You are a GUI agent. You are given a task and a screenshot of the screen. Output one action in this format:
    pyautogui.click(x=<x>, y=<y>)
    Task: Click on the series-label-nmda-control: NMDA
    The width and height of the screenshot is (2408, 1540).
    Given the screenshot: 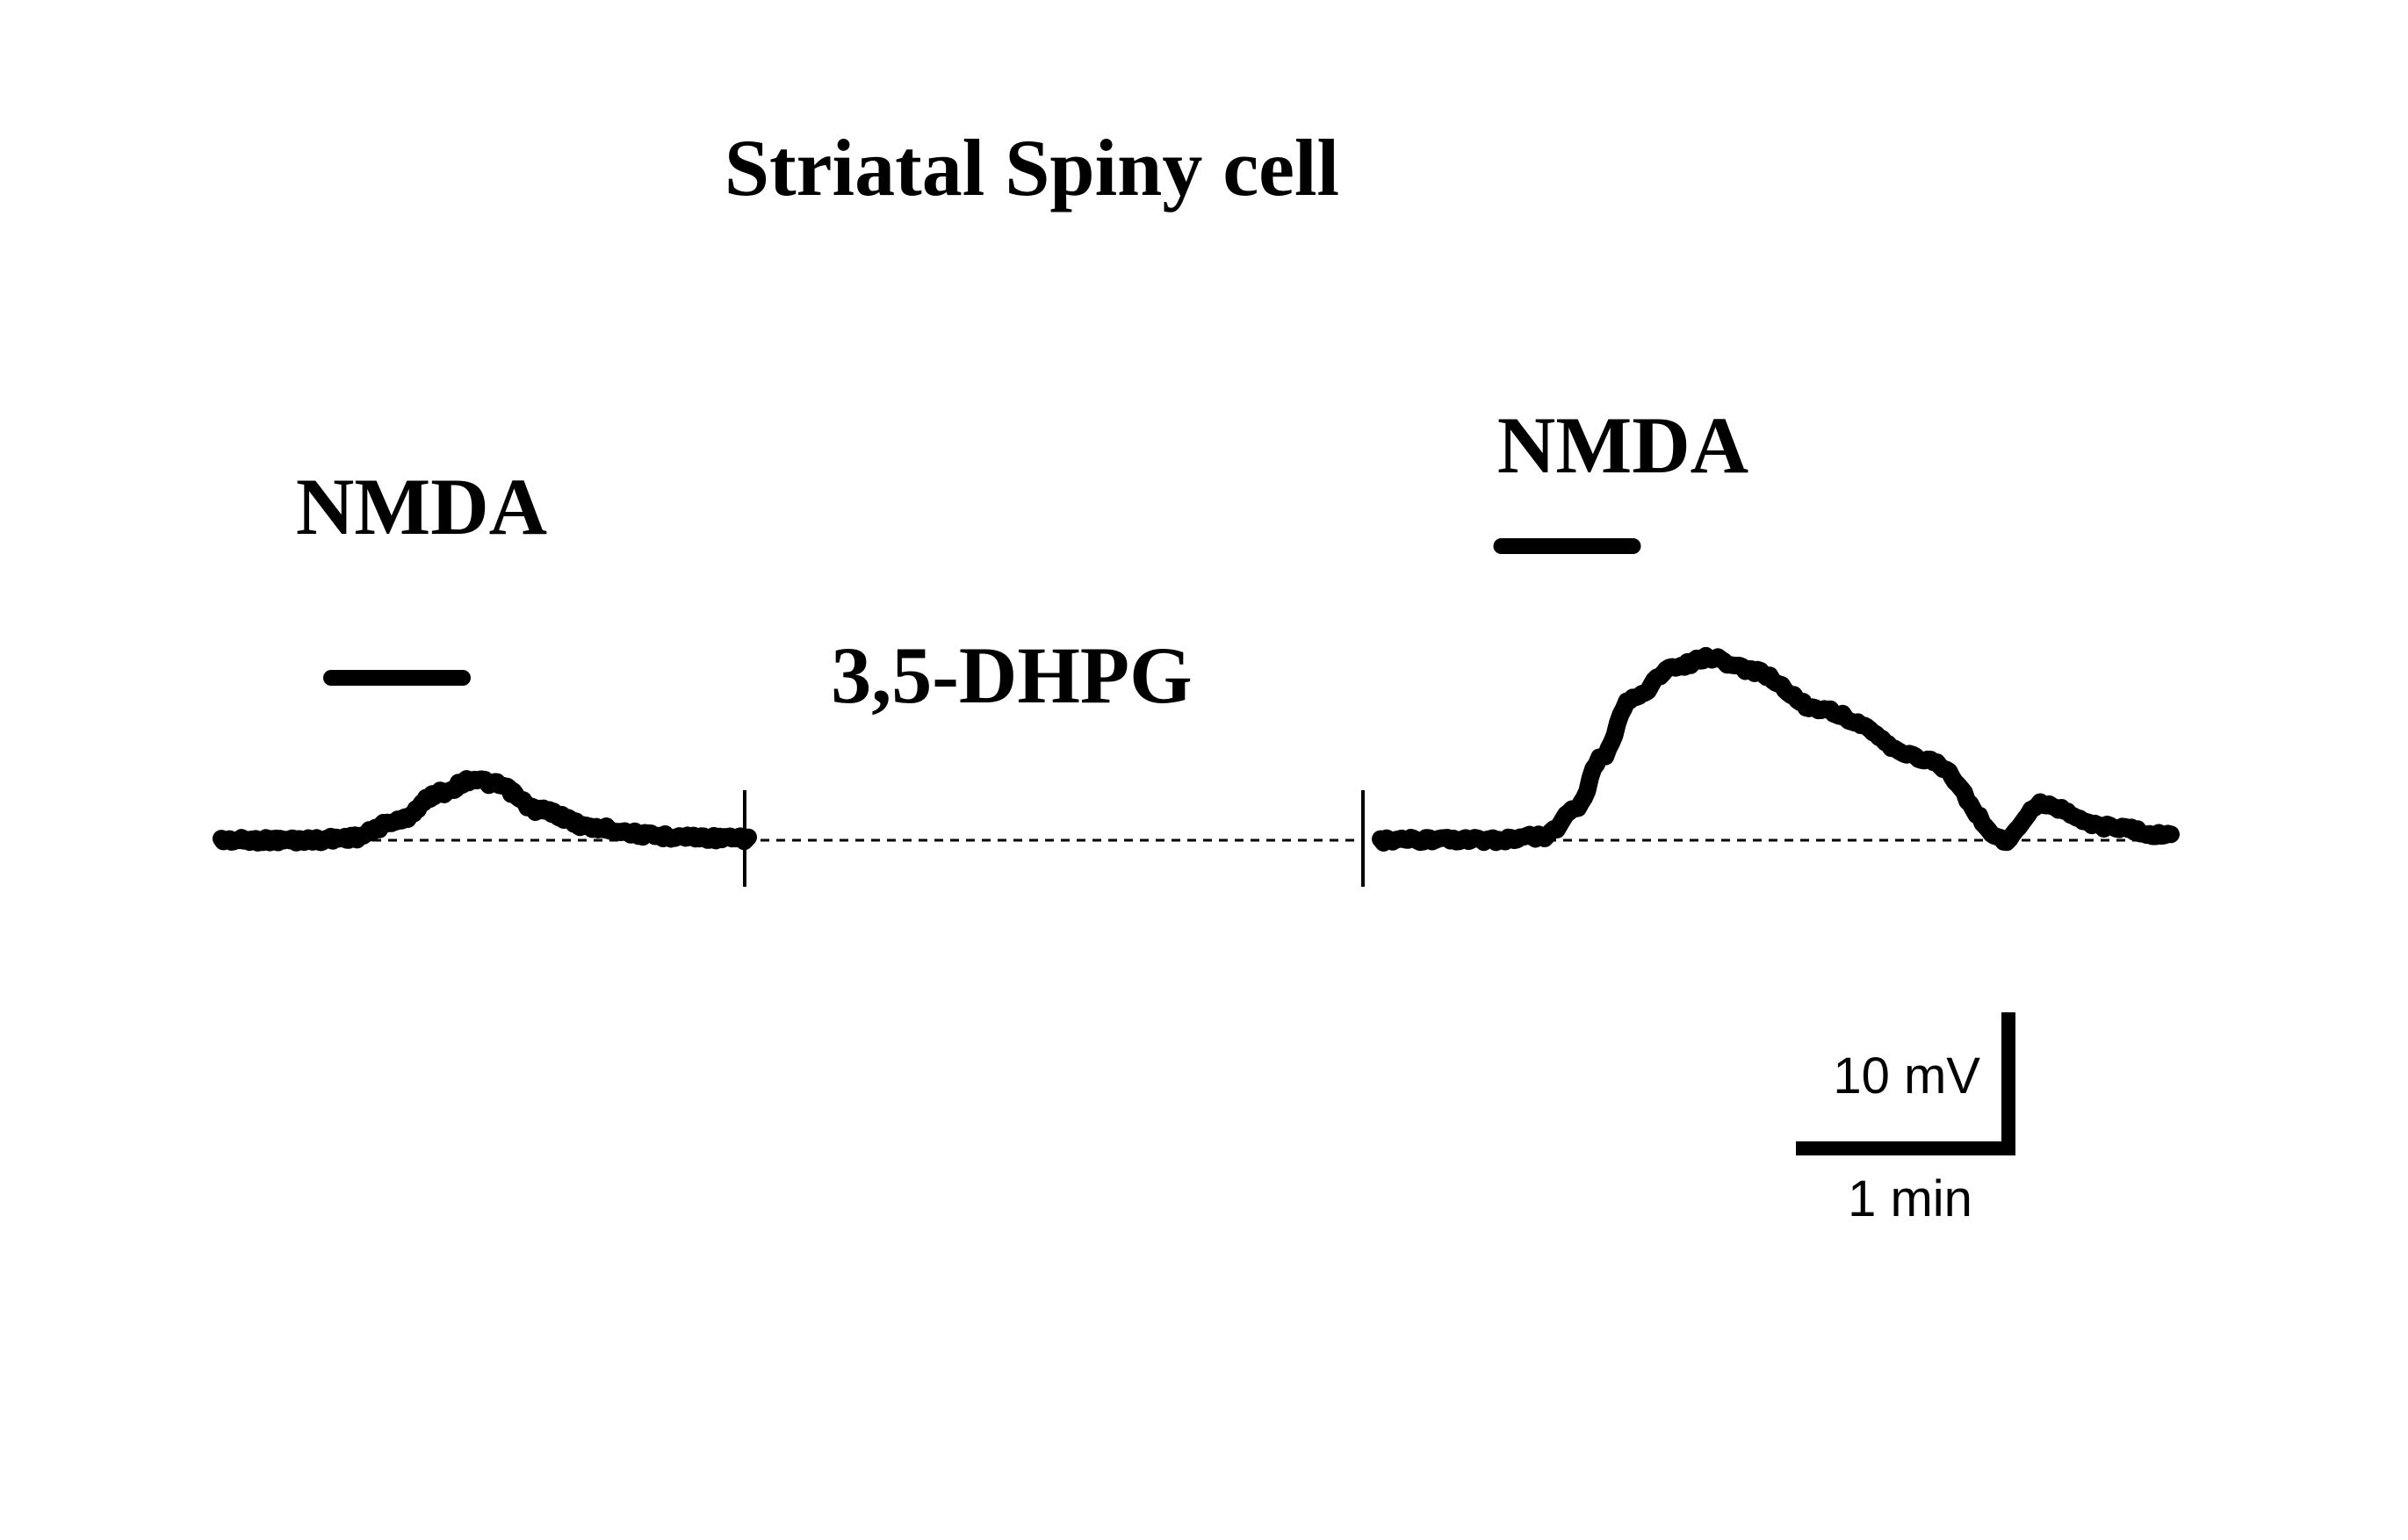 What is the action you would take?
    pyautogui.click(x=421, y=506)
    